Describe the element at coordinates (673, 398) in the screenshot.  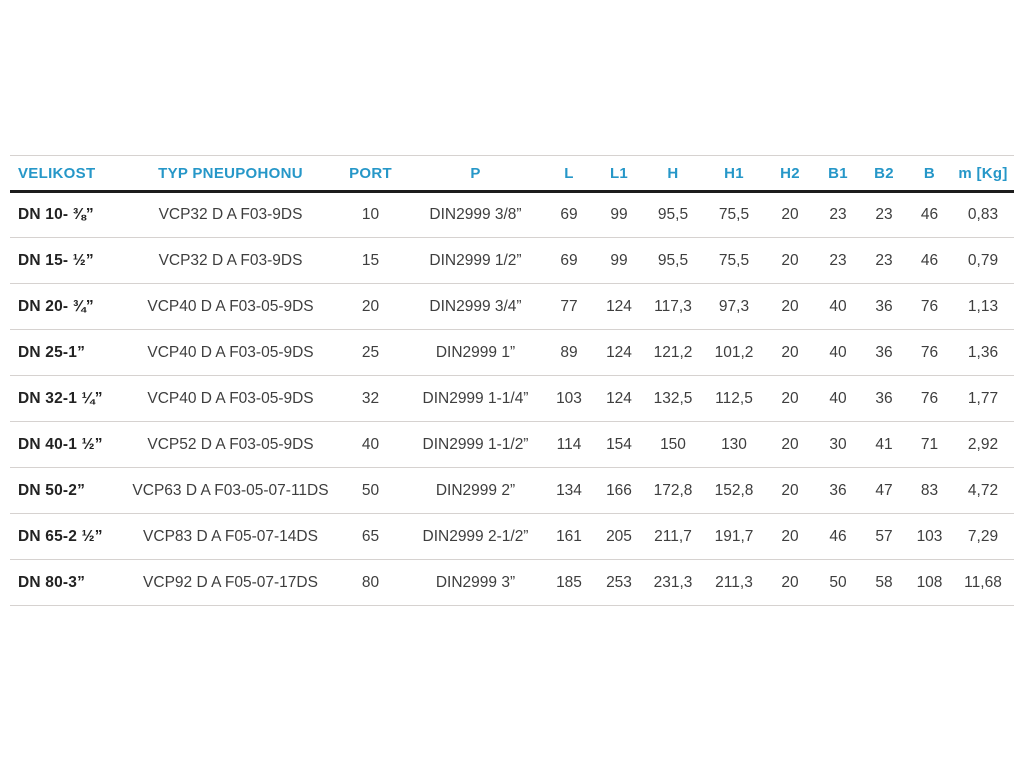
I see `table-cell: 132,5` at that location.